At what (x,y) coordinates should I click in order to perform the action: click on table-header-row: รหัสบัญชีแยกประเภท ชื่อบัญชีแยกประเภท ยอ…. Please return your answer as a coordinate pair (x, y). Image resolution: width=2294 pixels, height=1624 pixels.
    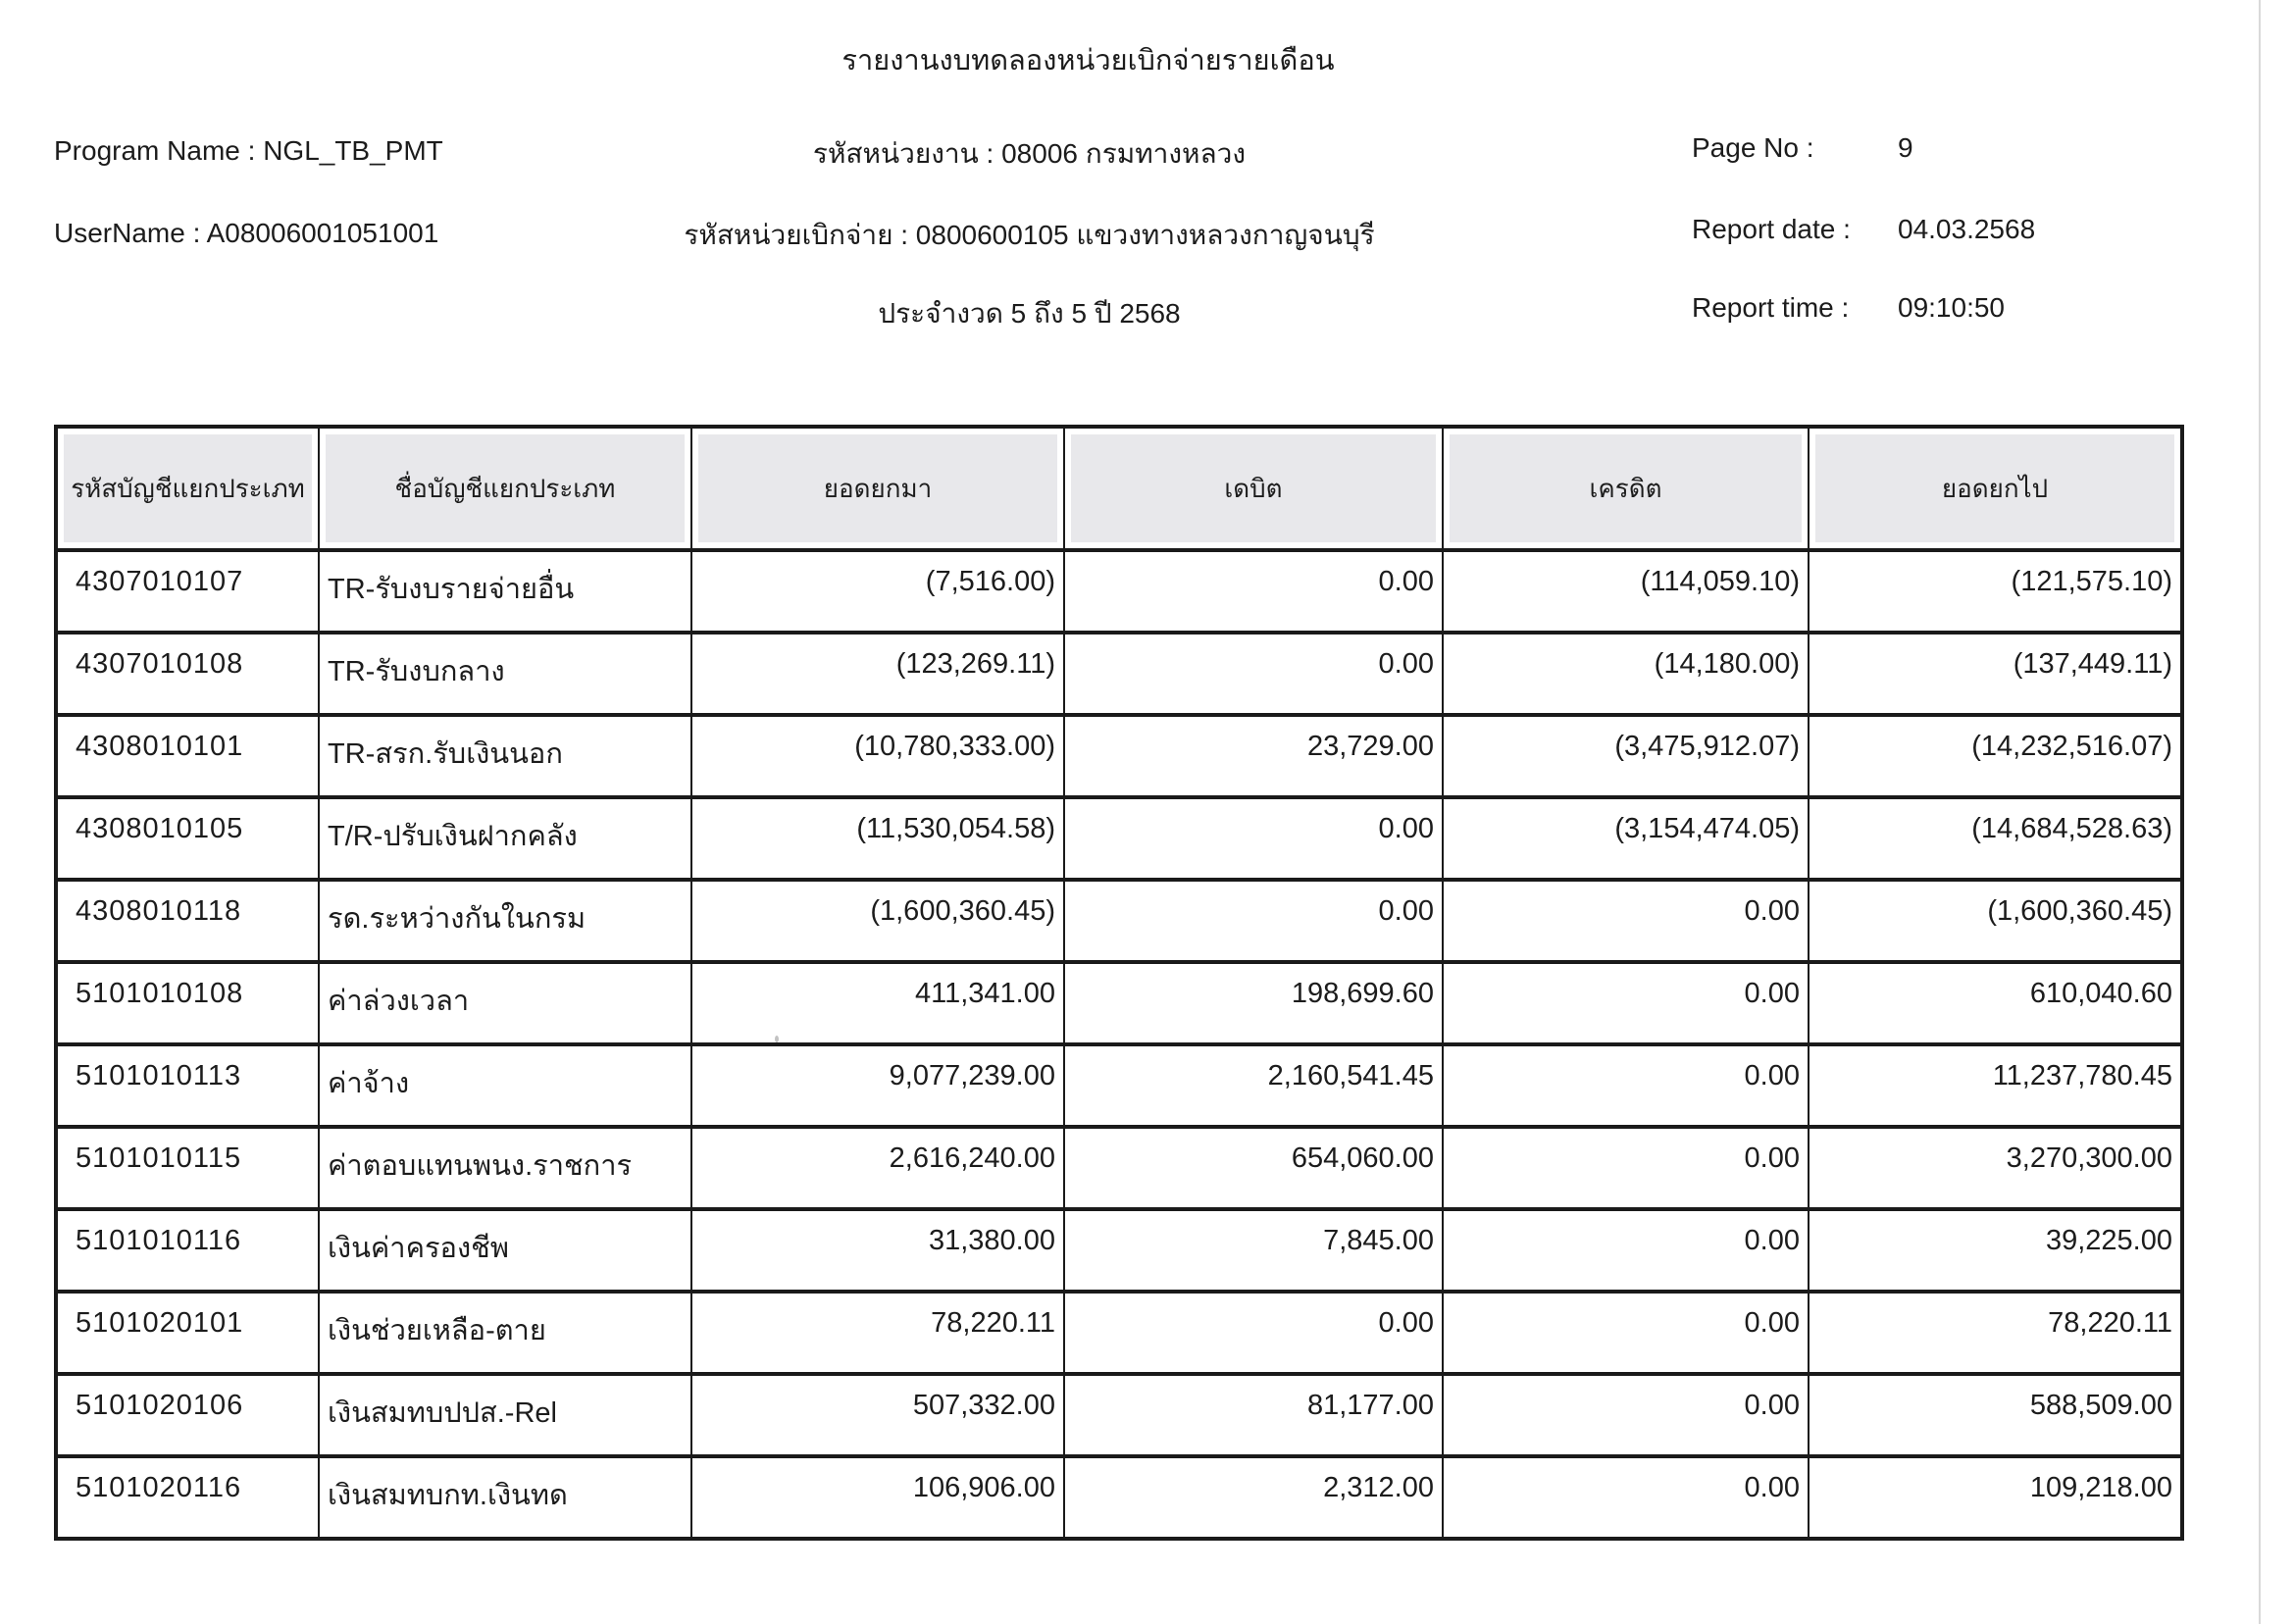
    Looking at the image, I should click on (1119, 488).